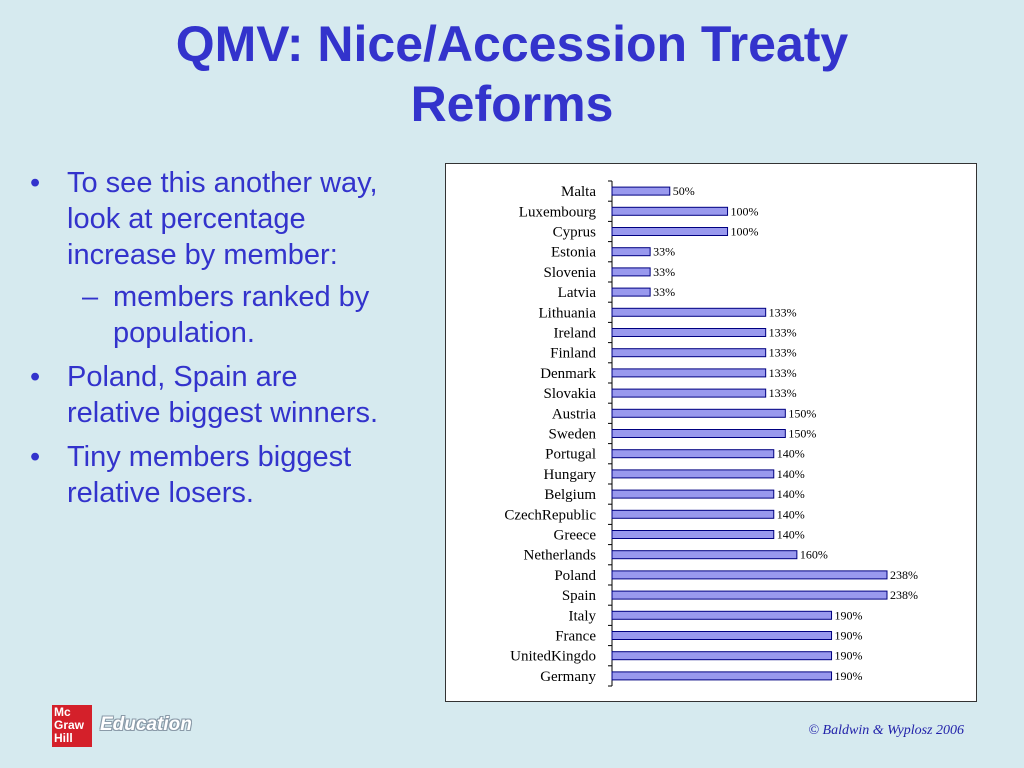 Image resolution: width=1024 pixels, height=768 pixels. What do you see at coordinates (550, 515) in the screenshot?
I see `category-label: CzechRepublic` at bounding box center [550, 515].